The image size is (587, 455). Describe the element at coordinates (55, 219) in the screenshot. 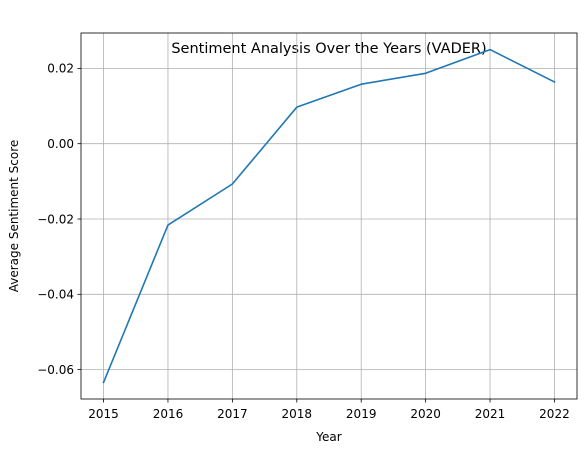

I see `y-tick-label: −0.02` at that location.